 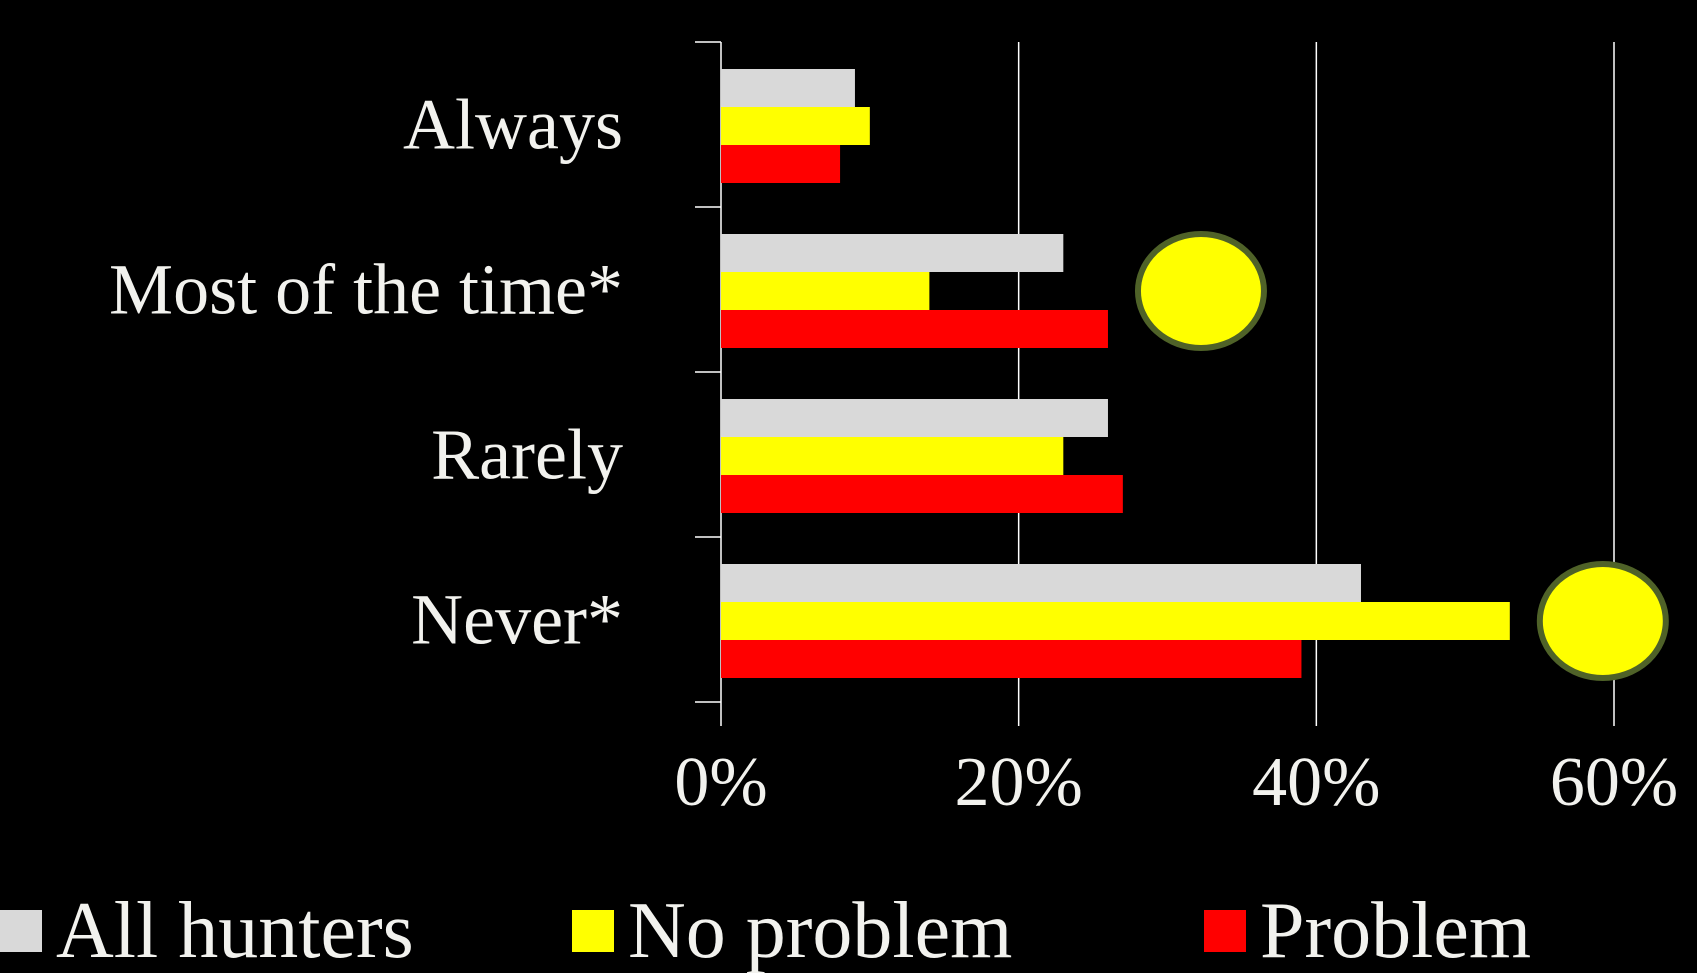 I want to click on legend-label: No problem, so click(x=820, y=930).